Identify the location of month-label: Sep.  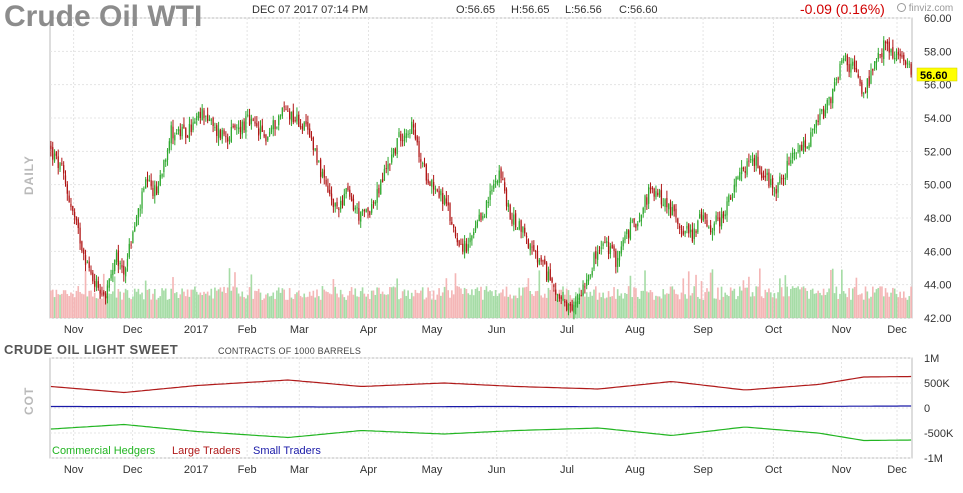
(703, 330).